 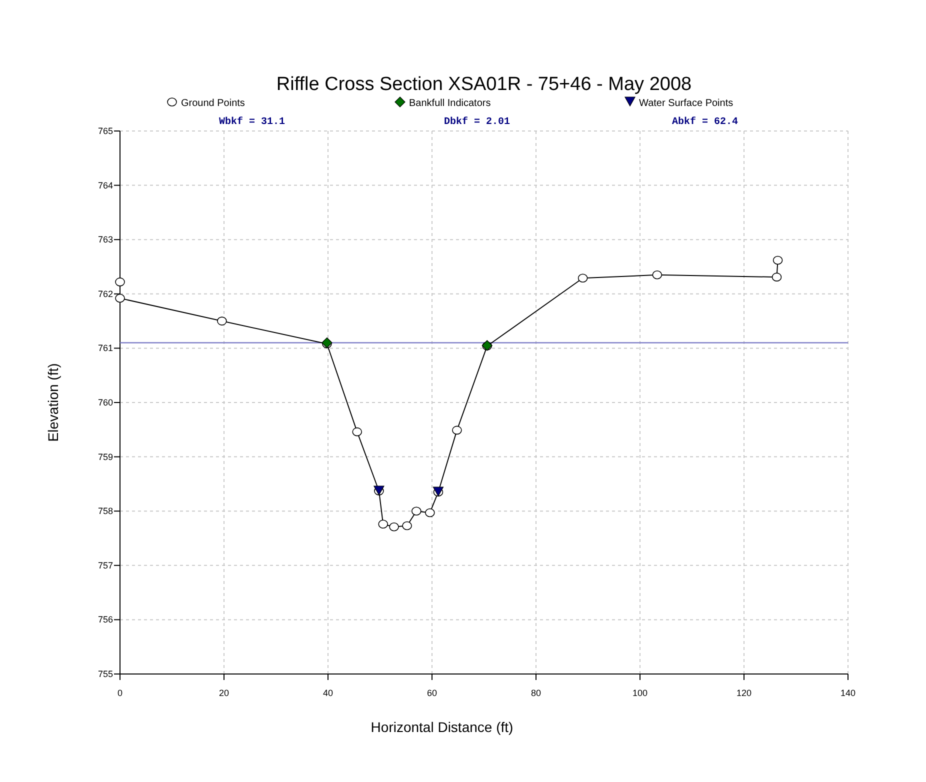 I want to click on y-tick-label: 759, so click(x=105, y=457).